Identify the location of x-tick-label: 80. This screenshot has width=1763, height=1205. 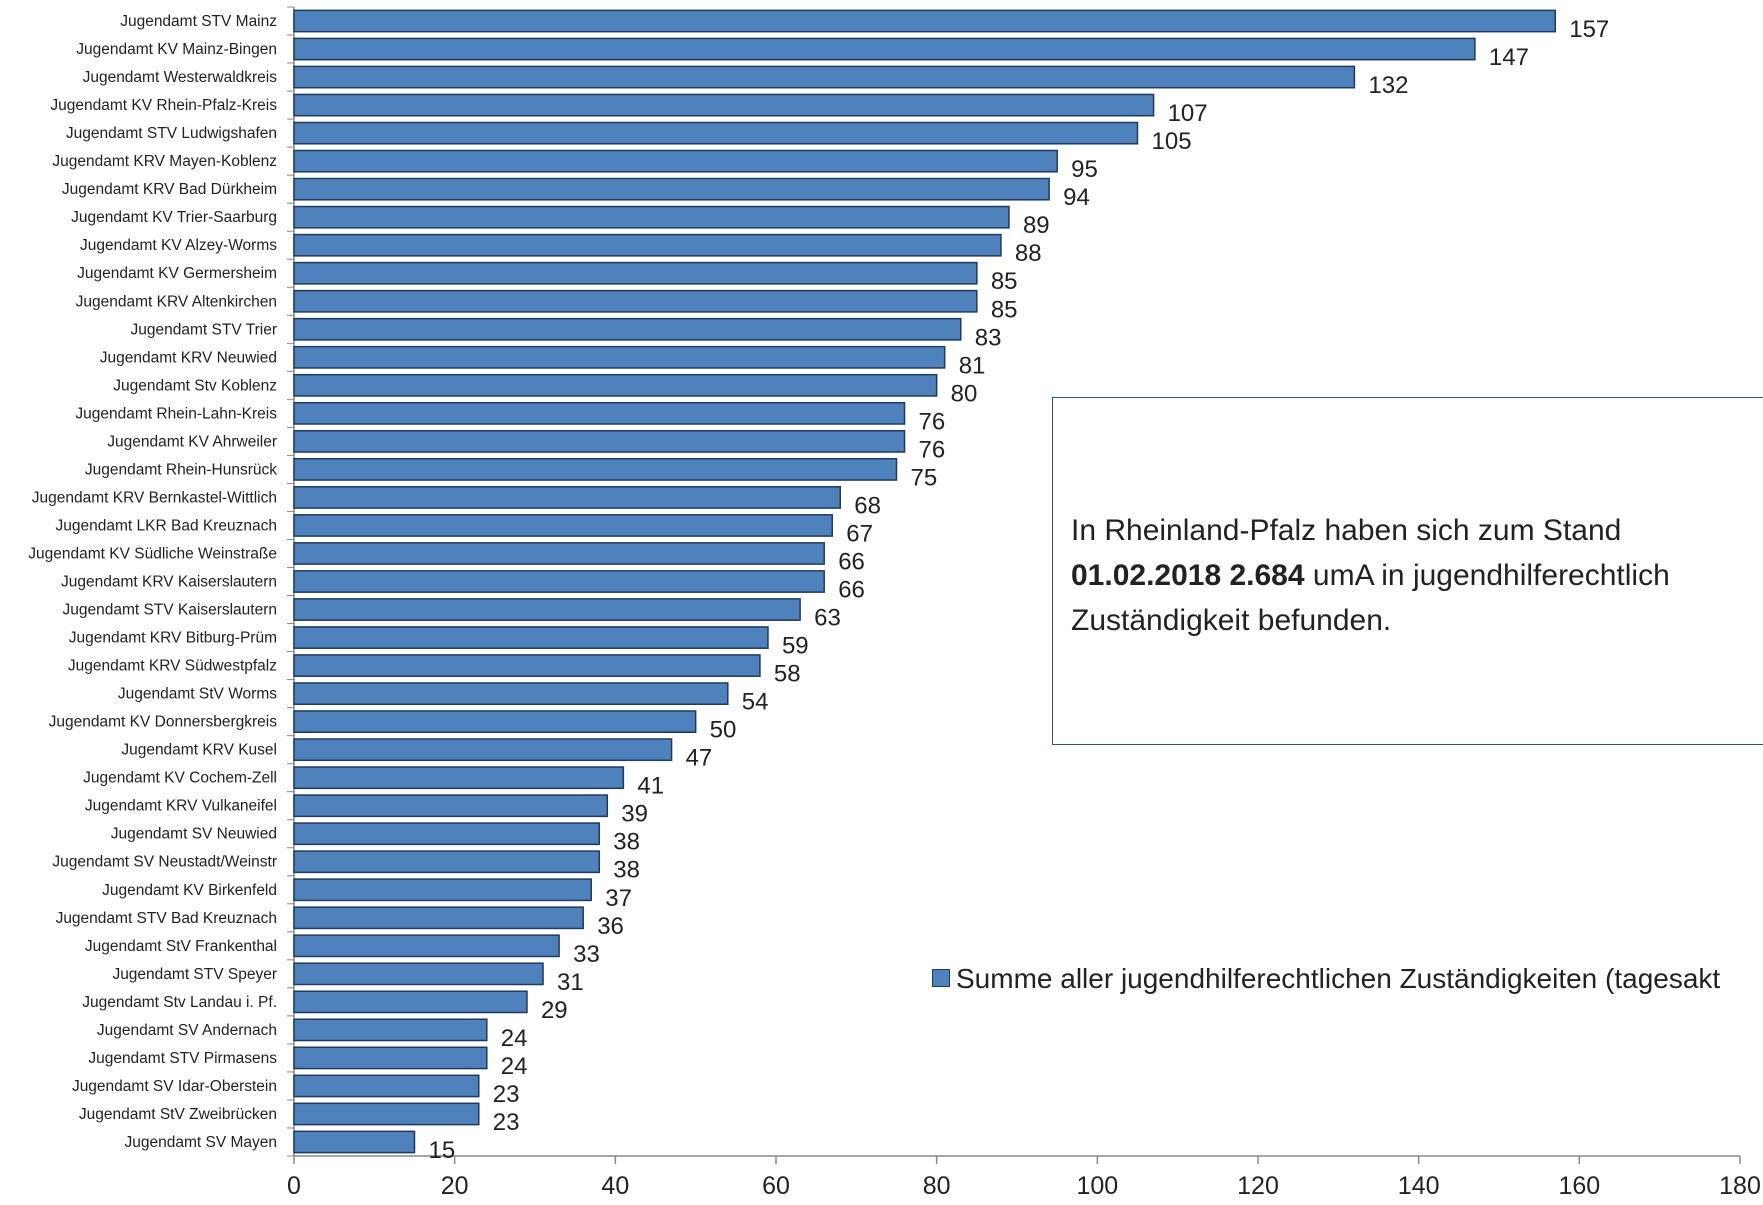
(937, 1186).